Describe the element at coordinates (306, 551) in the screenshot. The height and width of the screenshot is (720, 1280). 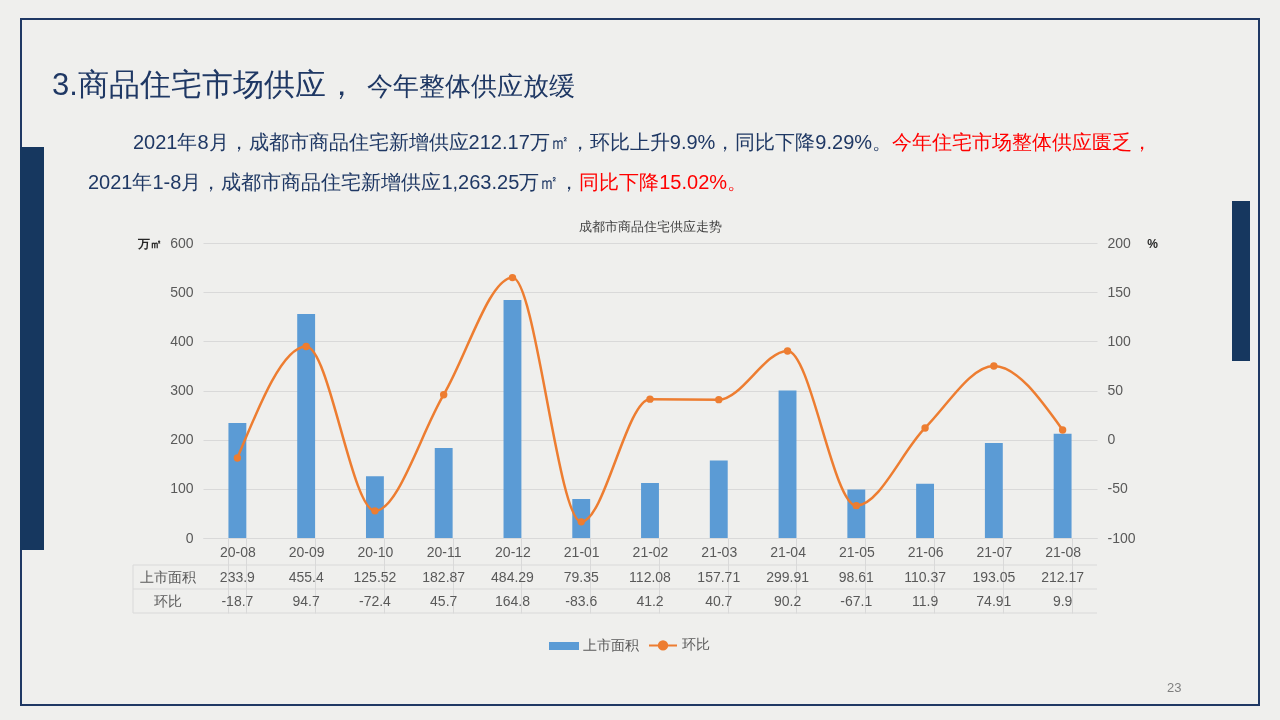
I see `x-tick-label: 20-09` at that location.